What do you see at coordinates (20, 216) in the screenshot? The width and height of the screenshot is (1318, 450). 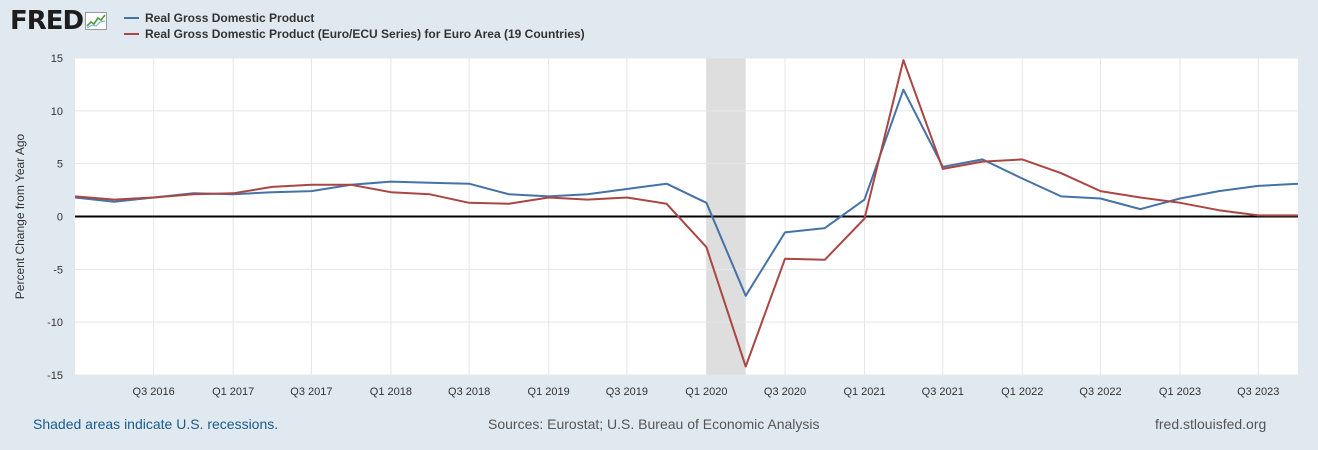 I see `y-axis-label: Percent Change from Year Ago` at bounding box center [20, 216].